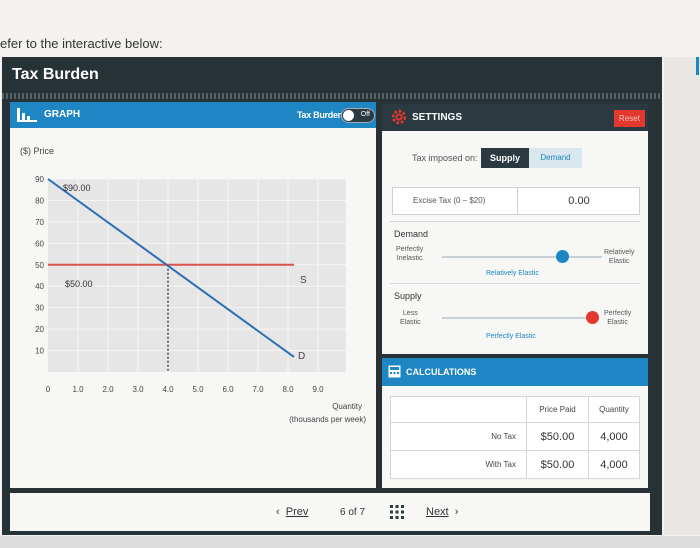 This screenshot has height=548, width=700. What do you see at coordinates (350, 542) in the screenshot?
I see `bottom-bar` at bounding box center [350, 542].